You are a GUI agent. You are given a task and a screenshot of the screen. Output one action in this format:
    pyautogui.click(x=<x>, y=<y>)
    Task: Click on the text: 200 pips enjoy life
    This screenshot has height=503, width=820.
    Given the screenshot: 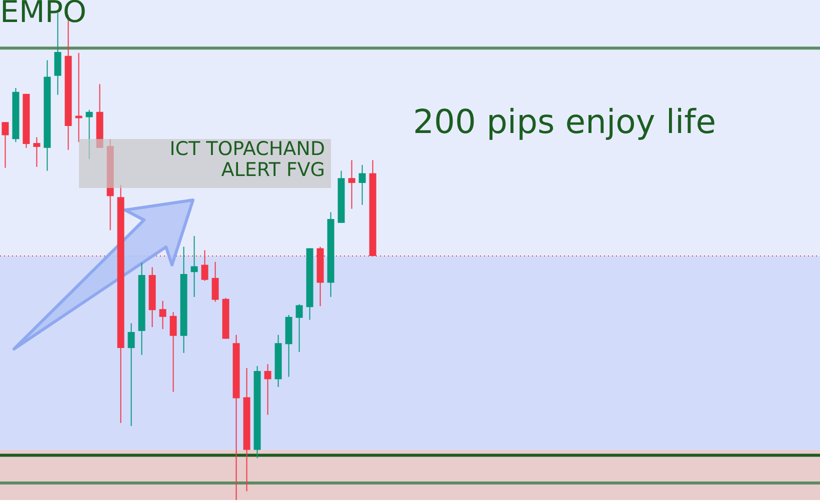 What is the action you would take?
    pyautogui.click(x=564, y=121)
    